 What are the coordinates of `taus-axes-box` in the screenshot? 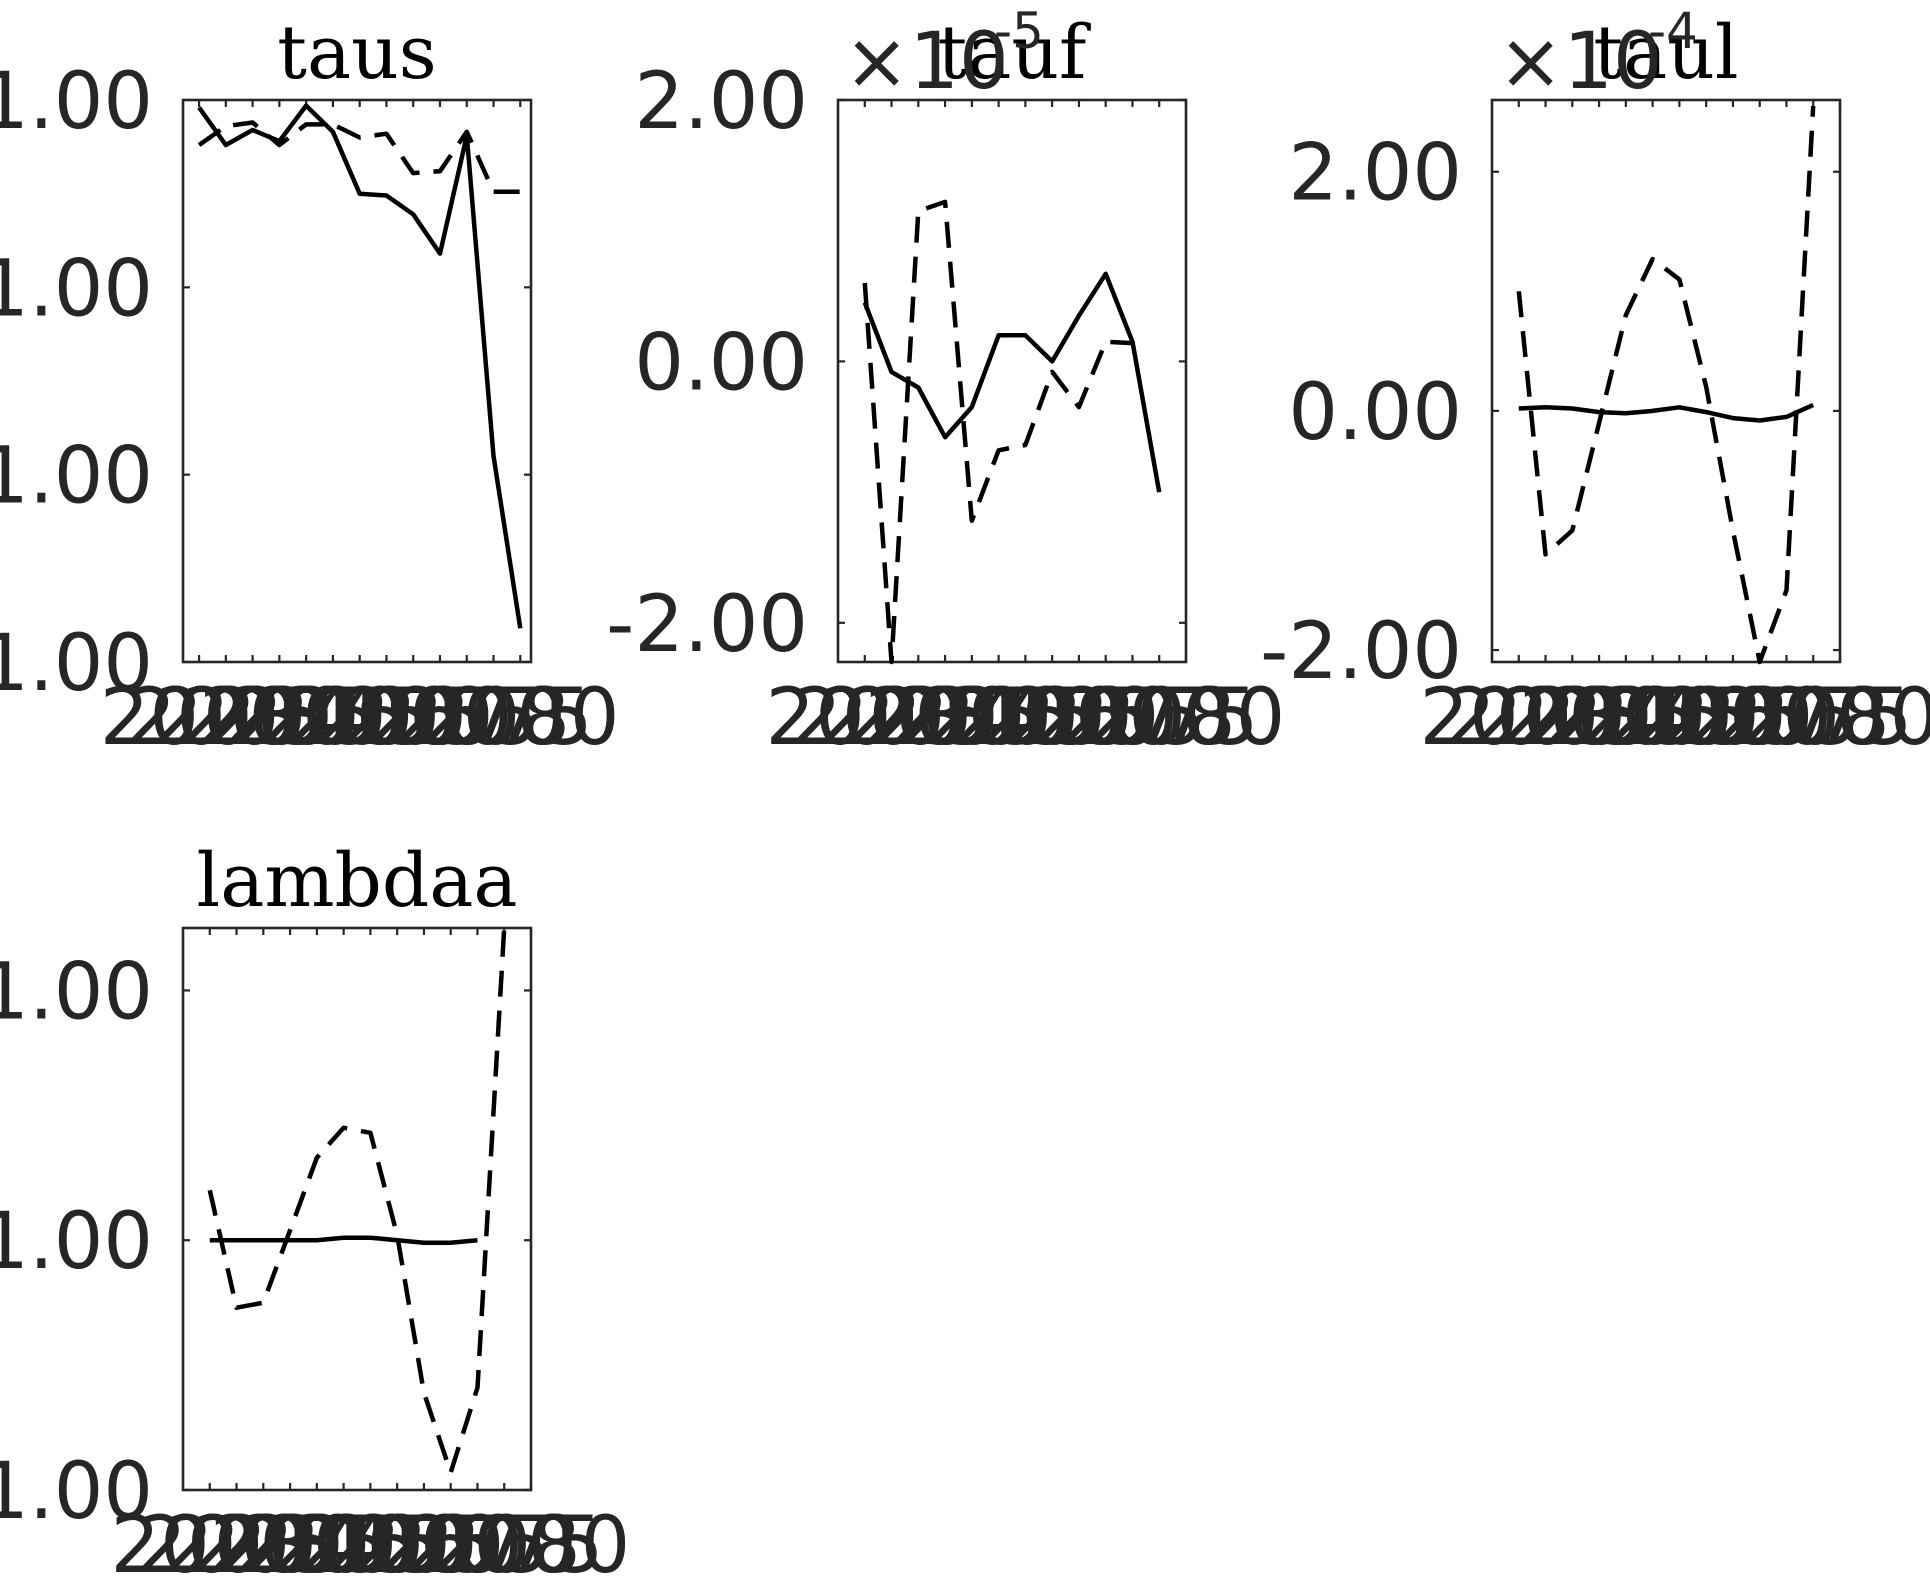 It's located at (357, 381).